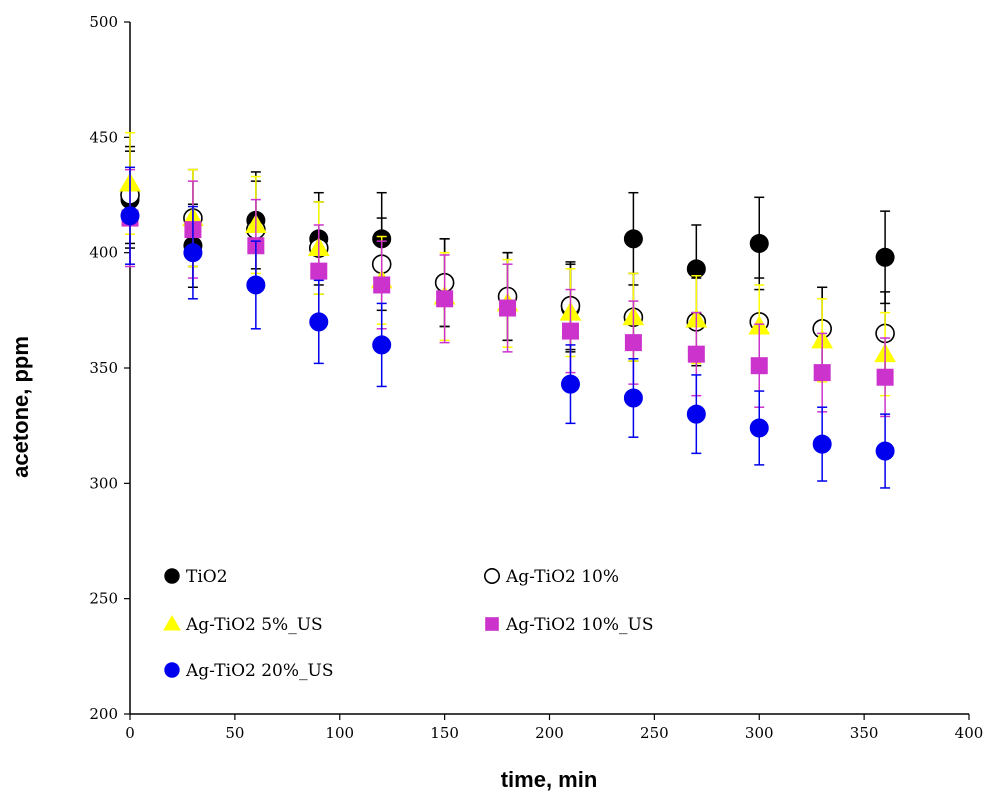  I want to click on y-tick-label: 200, so click(103, 714).